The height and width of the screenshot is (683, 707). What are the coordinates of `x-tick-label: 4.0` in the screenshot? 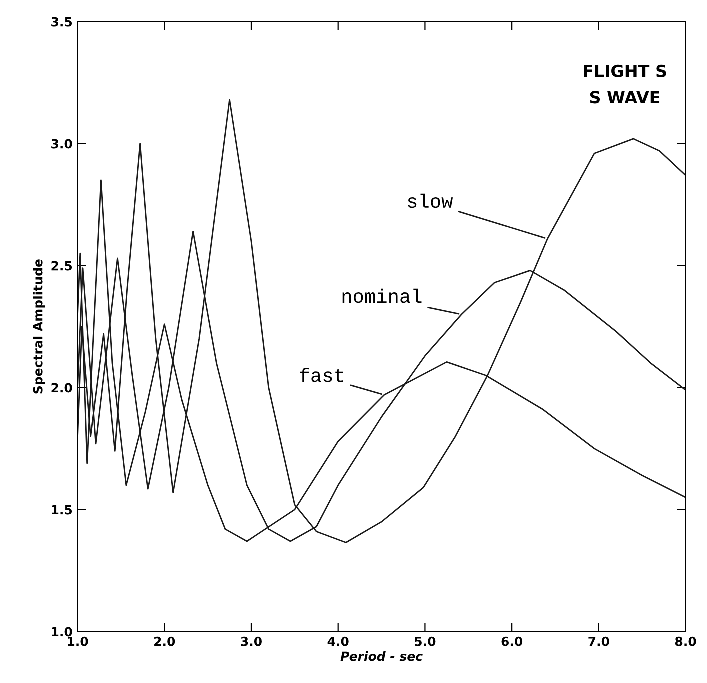 It's located at (338, 641).